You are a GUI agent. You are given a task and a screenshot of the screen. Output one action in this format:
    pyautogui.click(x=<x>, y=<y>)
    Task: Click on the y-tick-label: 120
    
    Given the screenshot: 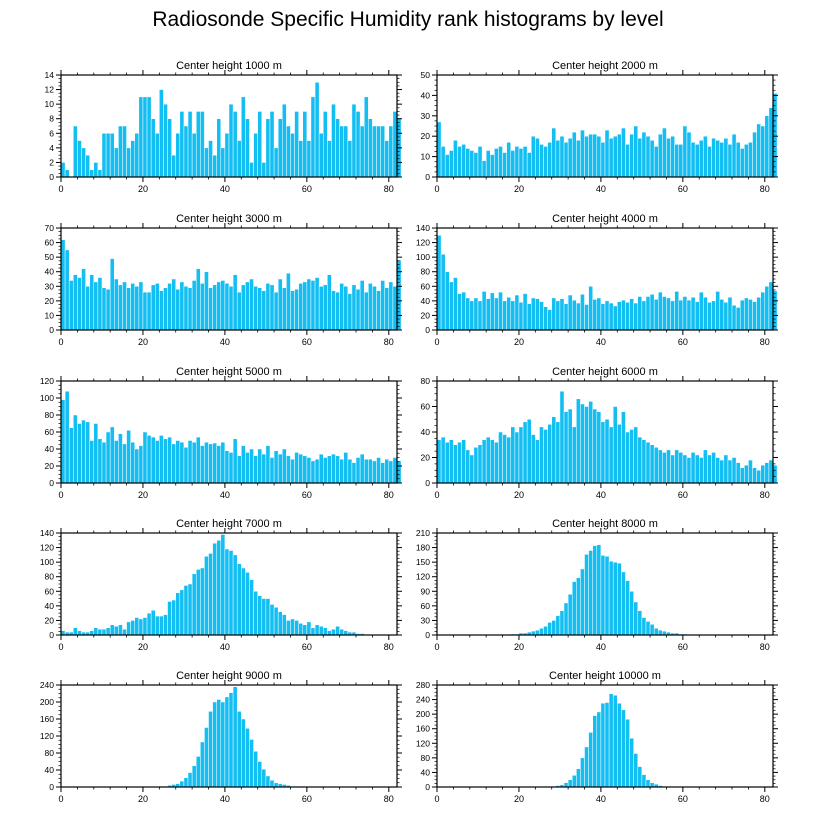 What is the action you would take?
    pyautogui.click(x=47, y=736)
    